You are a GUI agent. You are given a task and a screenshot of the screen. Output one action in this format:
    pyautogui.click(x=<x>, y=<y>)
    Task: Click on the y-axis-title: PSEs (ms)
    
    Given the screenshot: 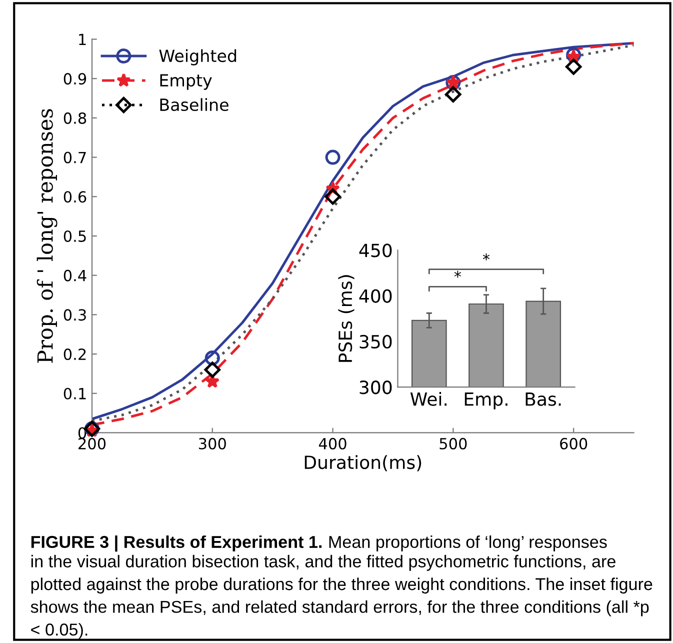 What is the action you would take?
    pyautogui.click(x=346, y=318)
    